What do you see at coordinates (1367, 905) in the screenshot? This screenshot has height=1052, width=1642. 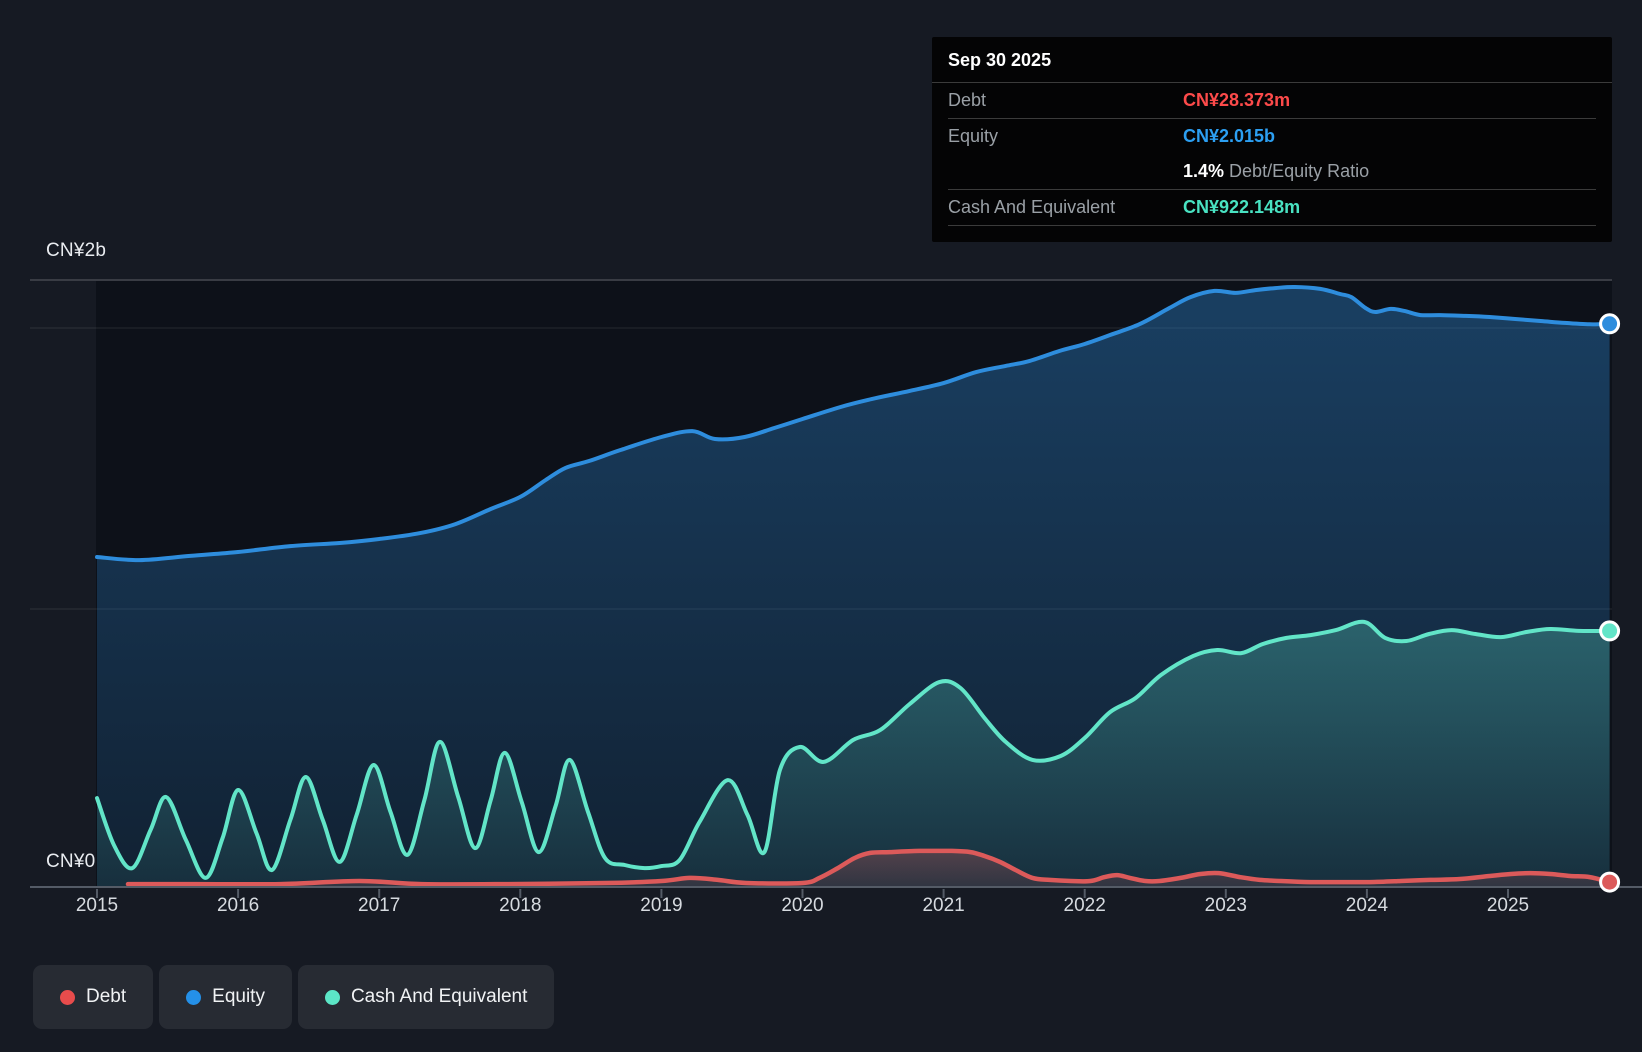 I see `x-axis-label-2024: 2024` at bounding box center [1367, 905].